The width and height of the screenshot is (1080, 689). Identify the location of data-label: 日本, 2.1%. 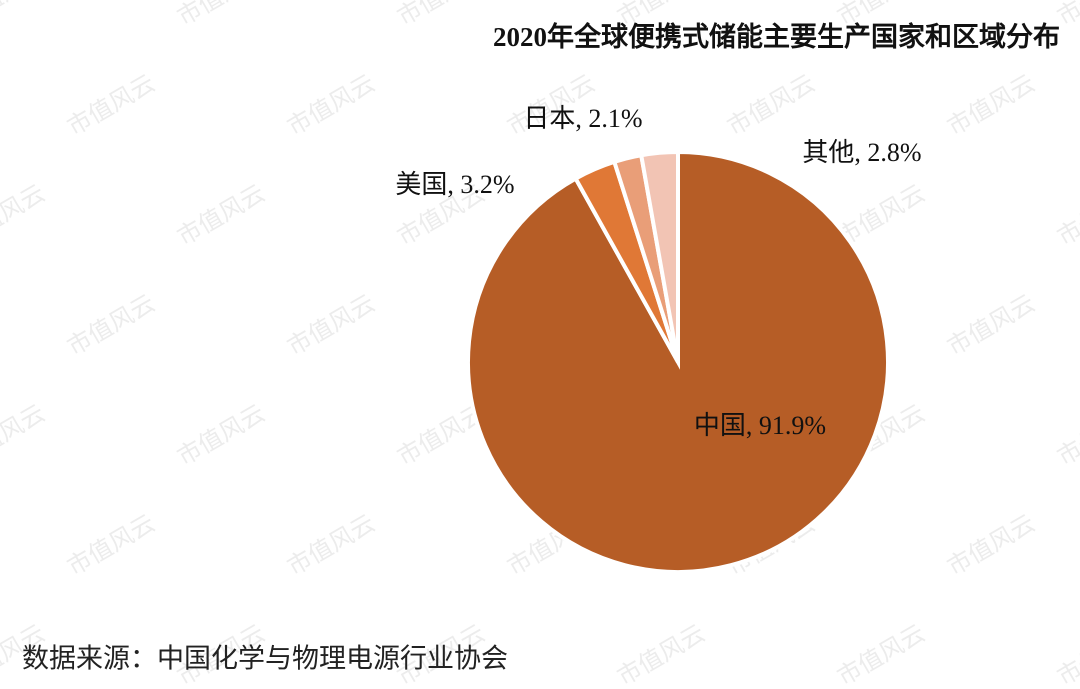
(582, 118).